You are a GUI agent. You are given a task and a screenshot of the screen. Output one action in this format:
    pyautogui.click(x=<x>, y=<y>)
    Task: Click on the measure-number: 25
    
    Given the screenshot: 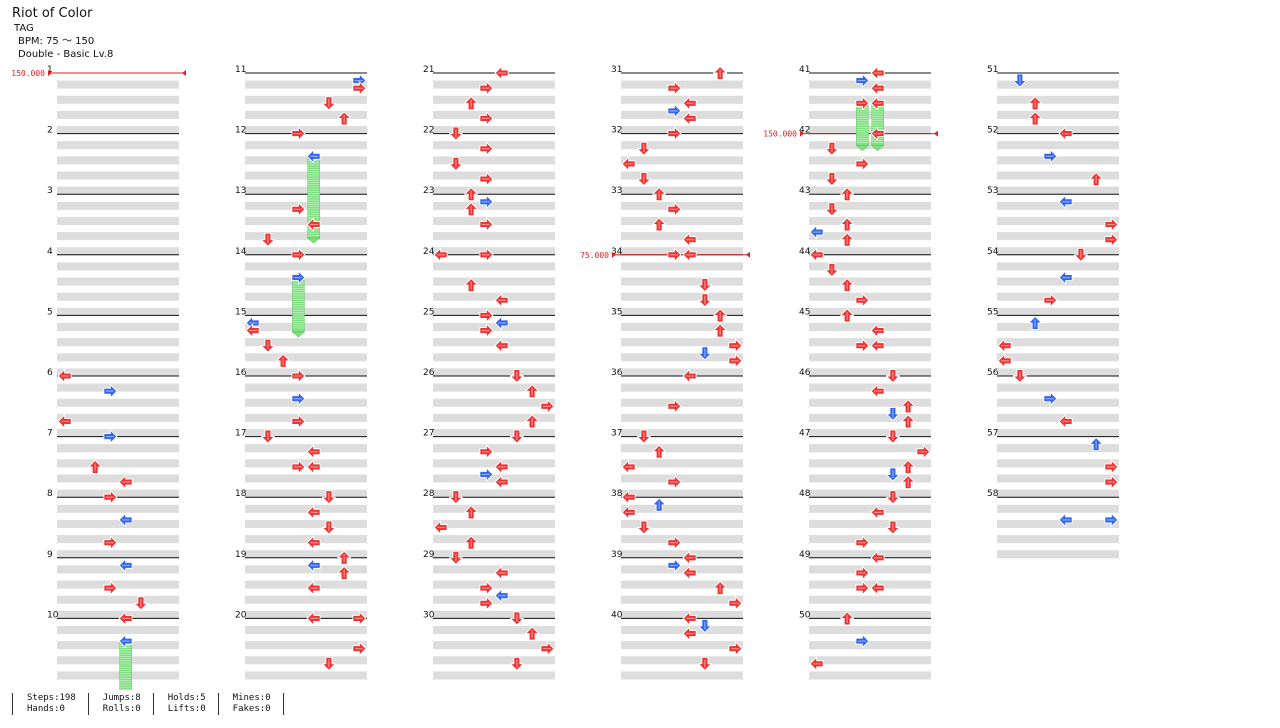 What is the action you would take?
    pyautogui.click(x=428, y=312)
    